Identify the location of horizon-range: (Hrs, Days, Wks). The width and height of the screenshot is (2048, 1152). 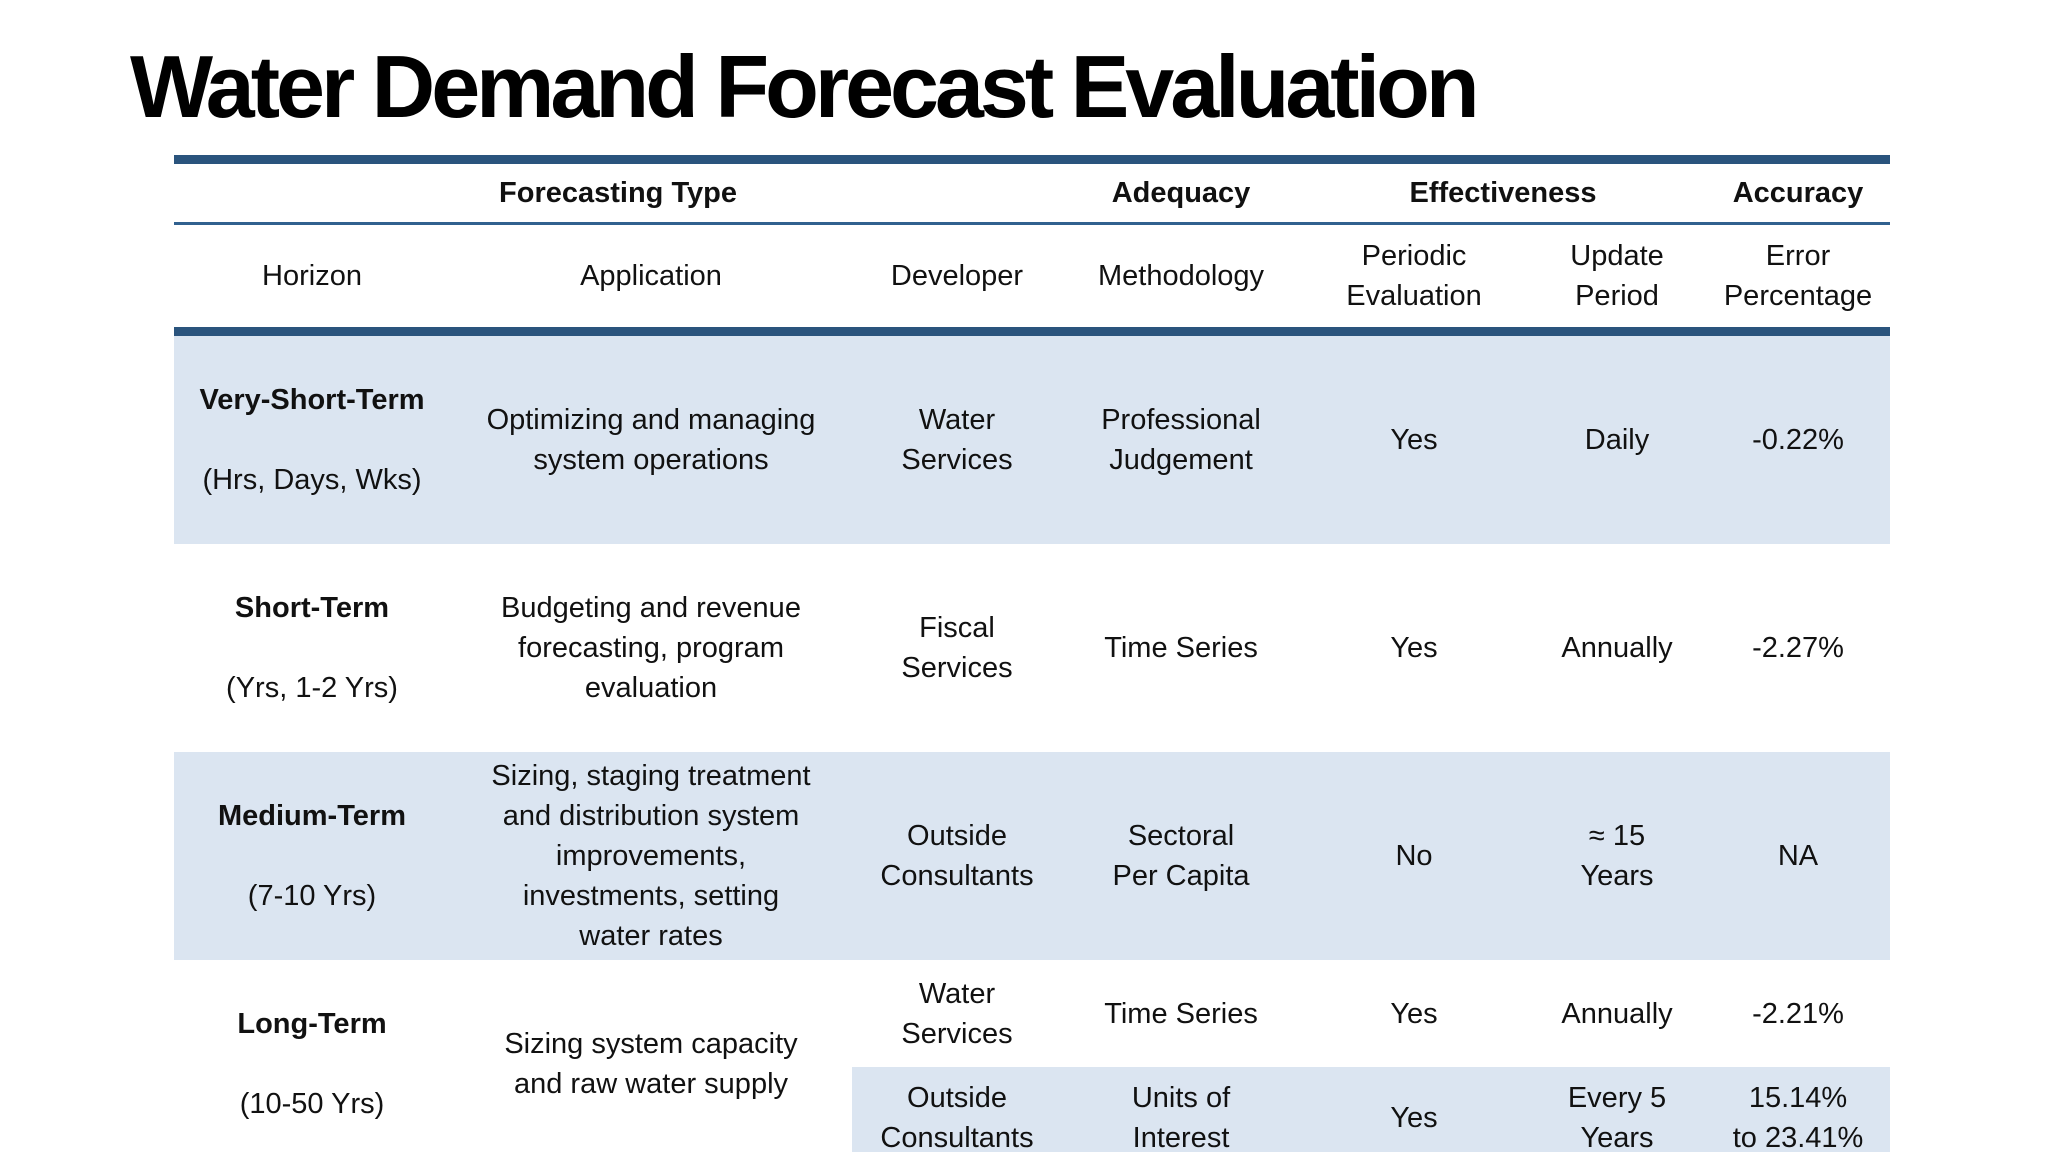
(312, 480).